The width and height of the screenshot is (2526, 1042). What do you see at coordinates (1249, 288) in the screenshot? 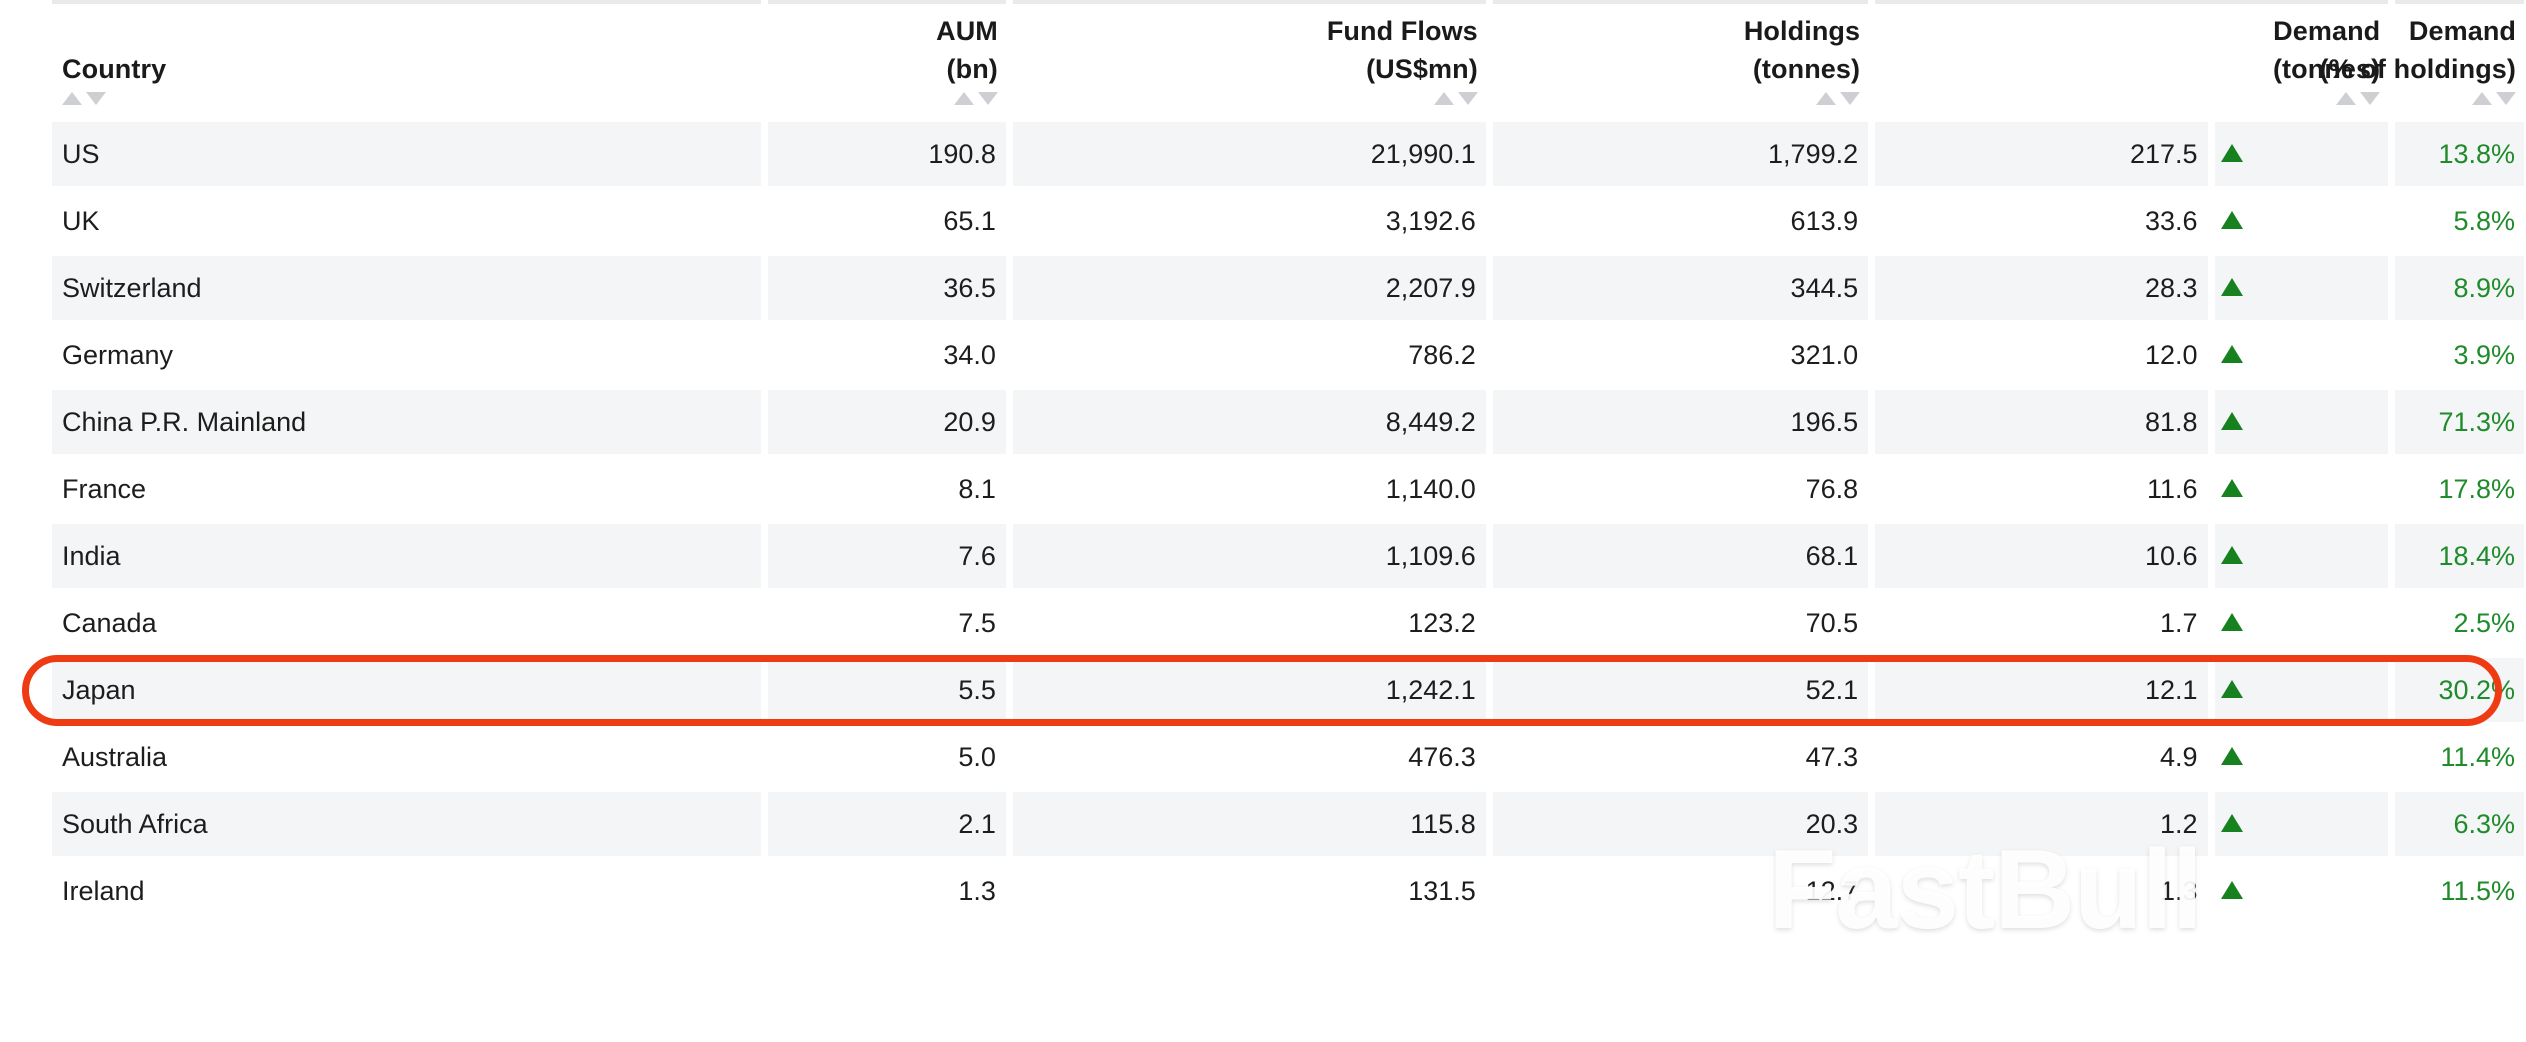
I see `cell-fund-flows: 2,207.9` at bounding box center [1249, 288].